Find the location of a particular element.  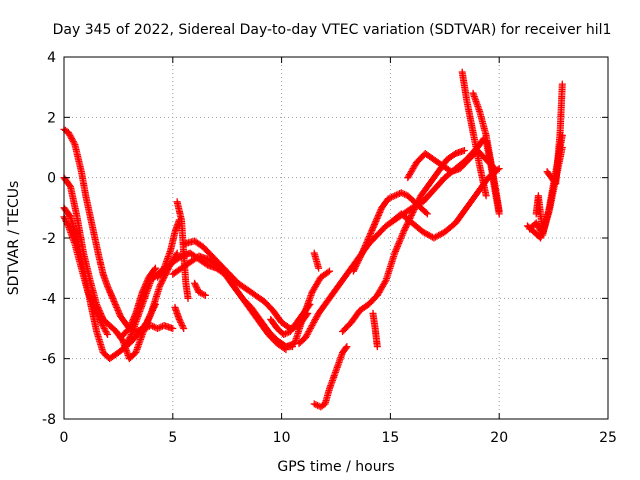

x-tick-label: 15 is located at coordinates (390, 438).